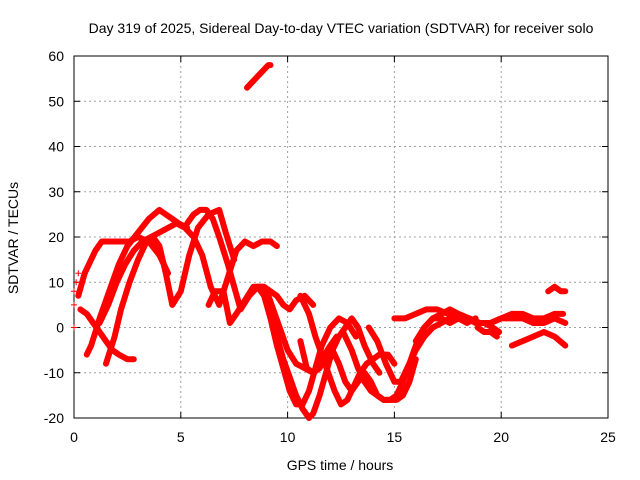 The width and height of the screenshot is (640, 480). I want to click on x-tick-label: 0, so click(74, 437).